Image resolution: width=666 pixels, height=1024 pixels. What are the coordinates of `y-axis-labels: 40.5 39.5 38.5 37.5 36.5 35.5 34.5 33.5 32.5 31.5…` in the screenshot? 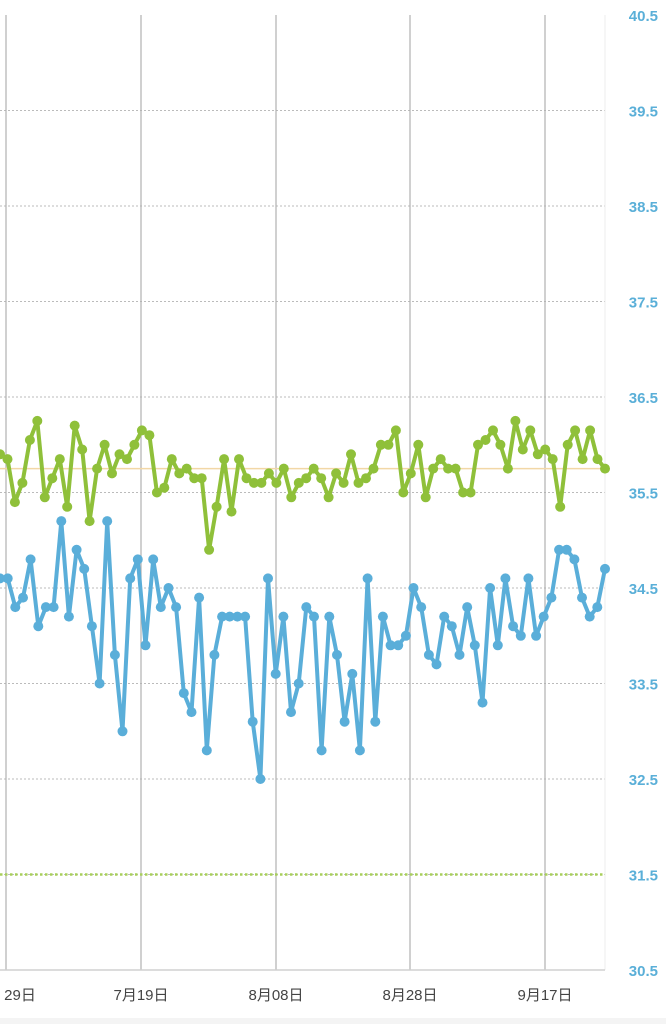 It's located at (643, 494).